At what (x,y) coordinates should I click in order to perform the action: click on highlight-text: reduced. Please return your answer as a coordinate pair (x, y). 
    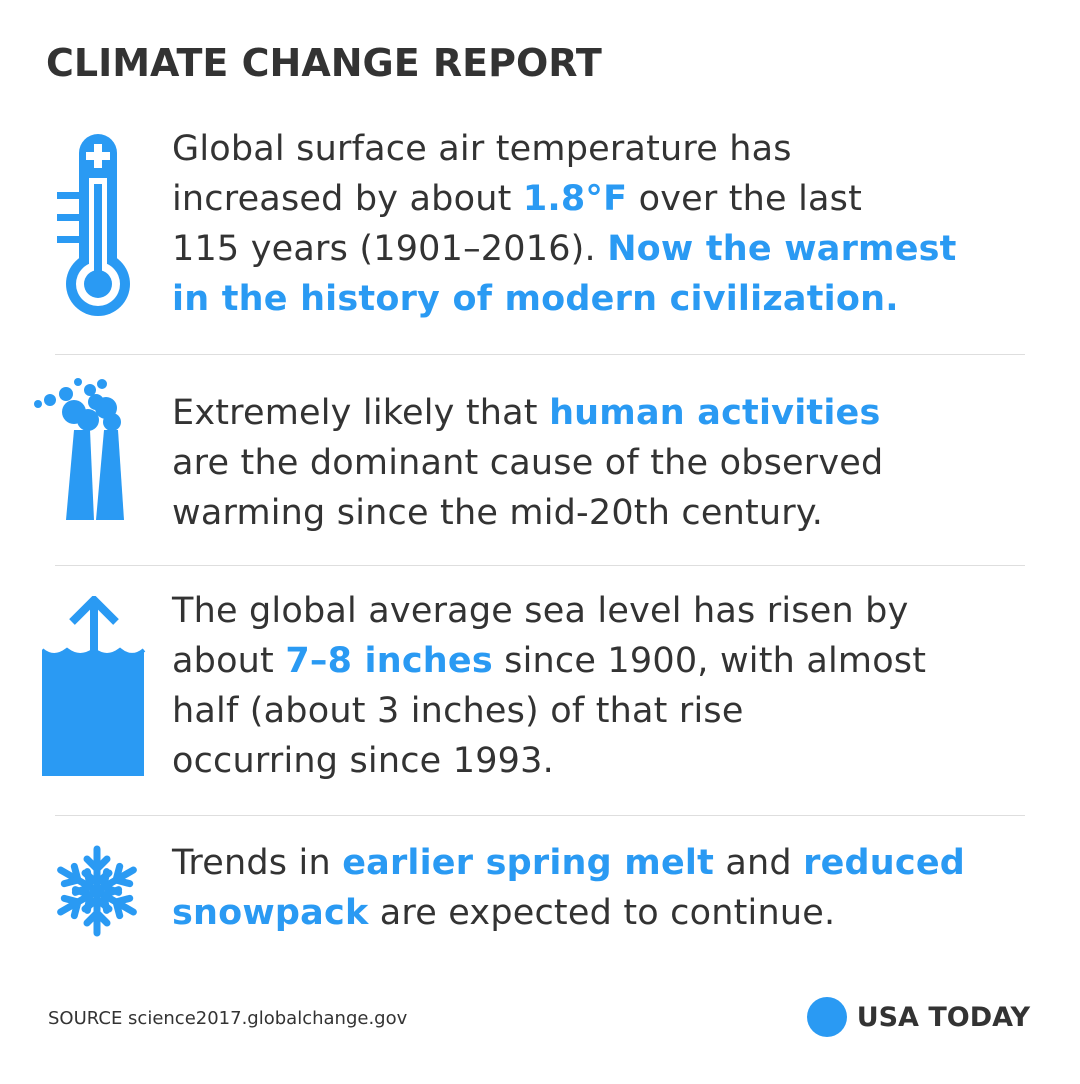
    Looking at the image, I should click on (884, 863).